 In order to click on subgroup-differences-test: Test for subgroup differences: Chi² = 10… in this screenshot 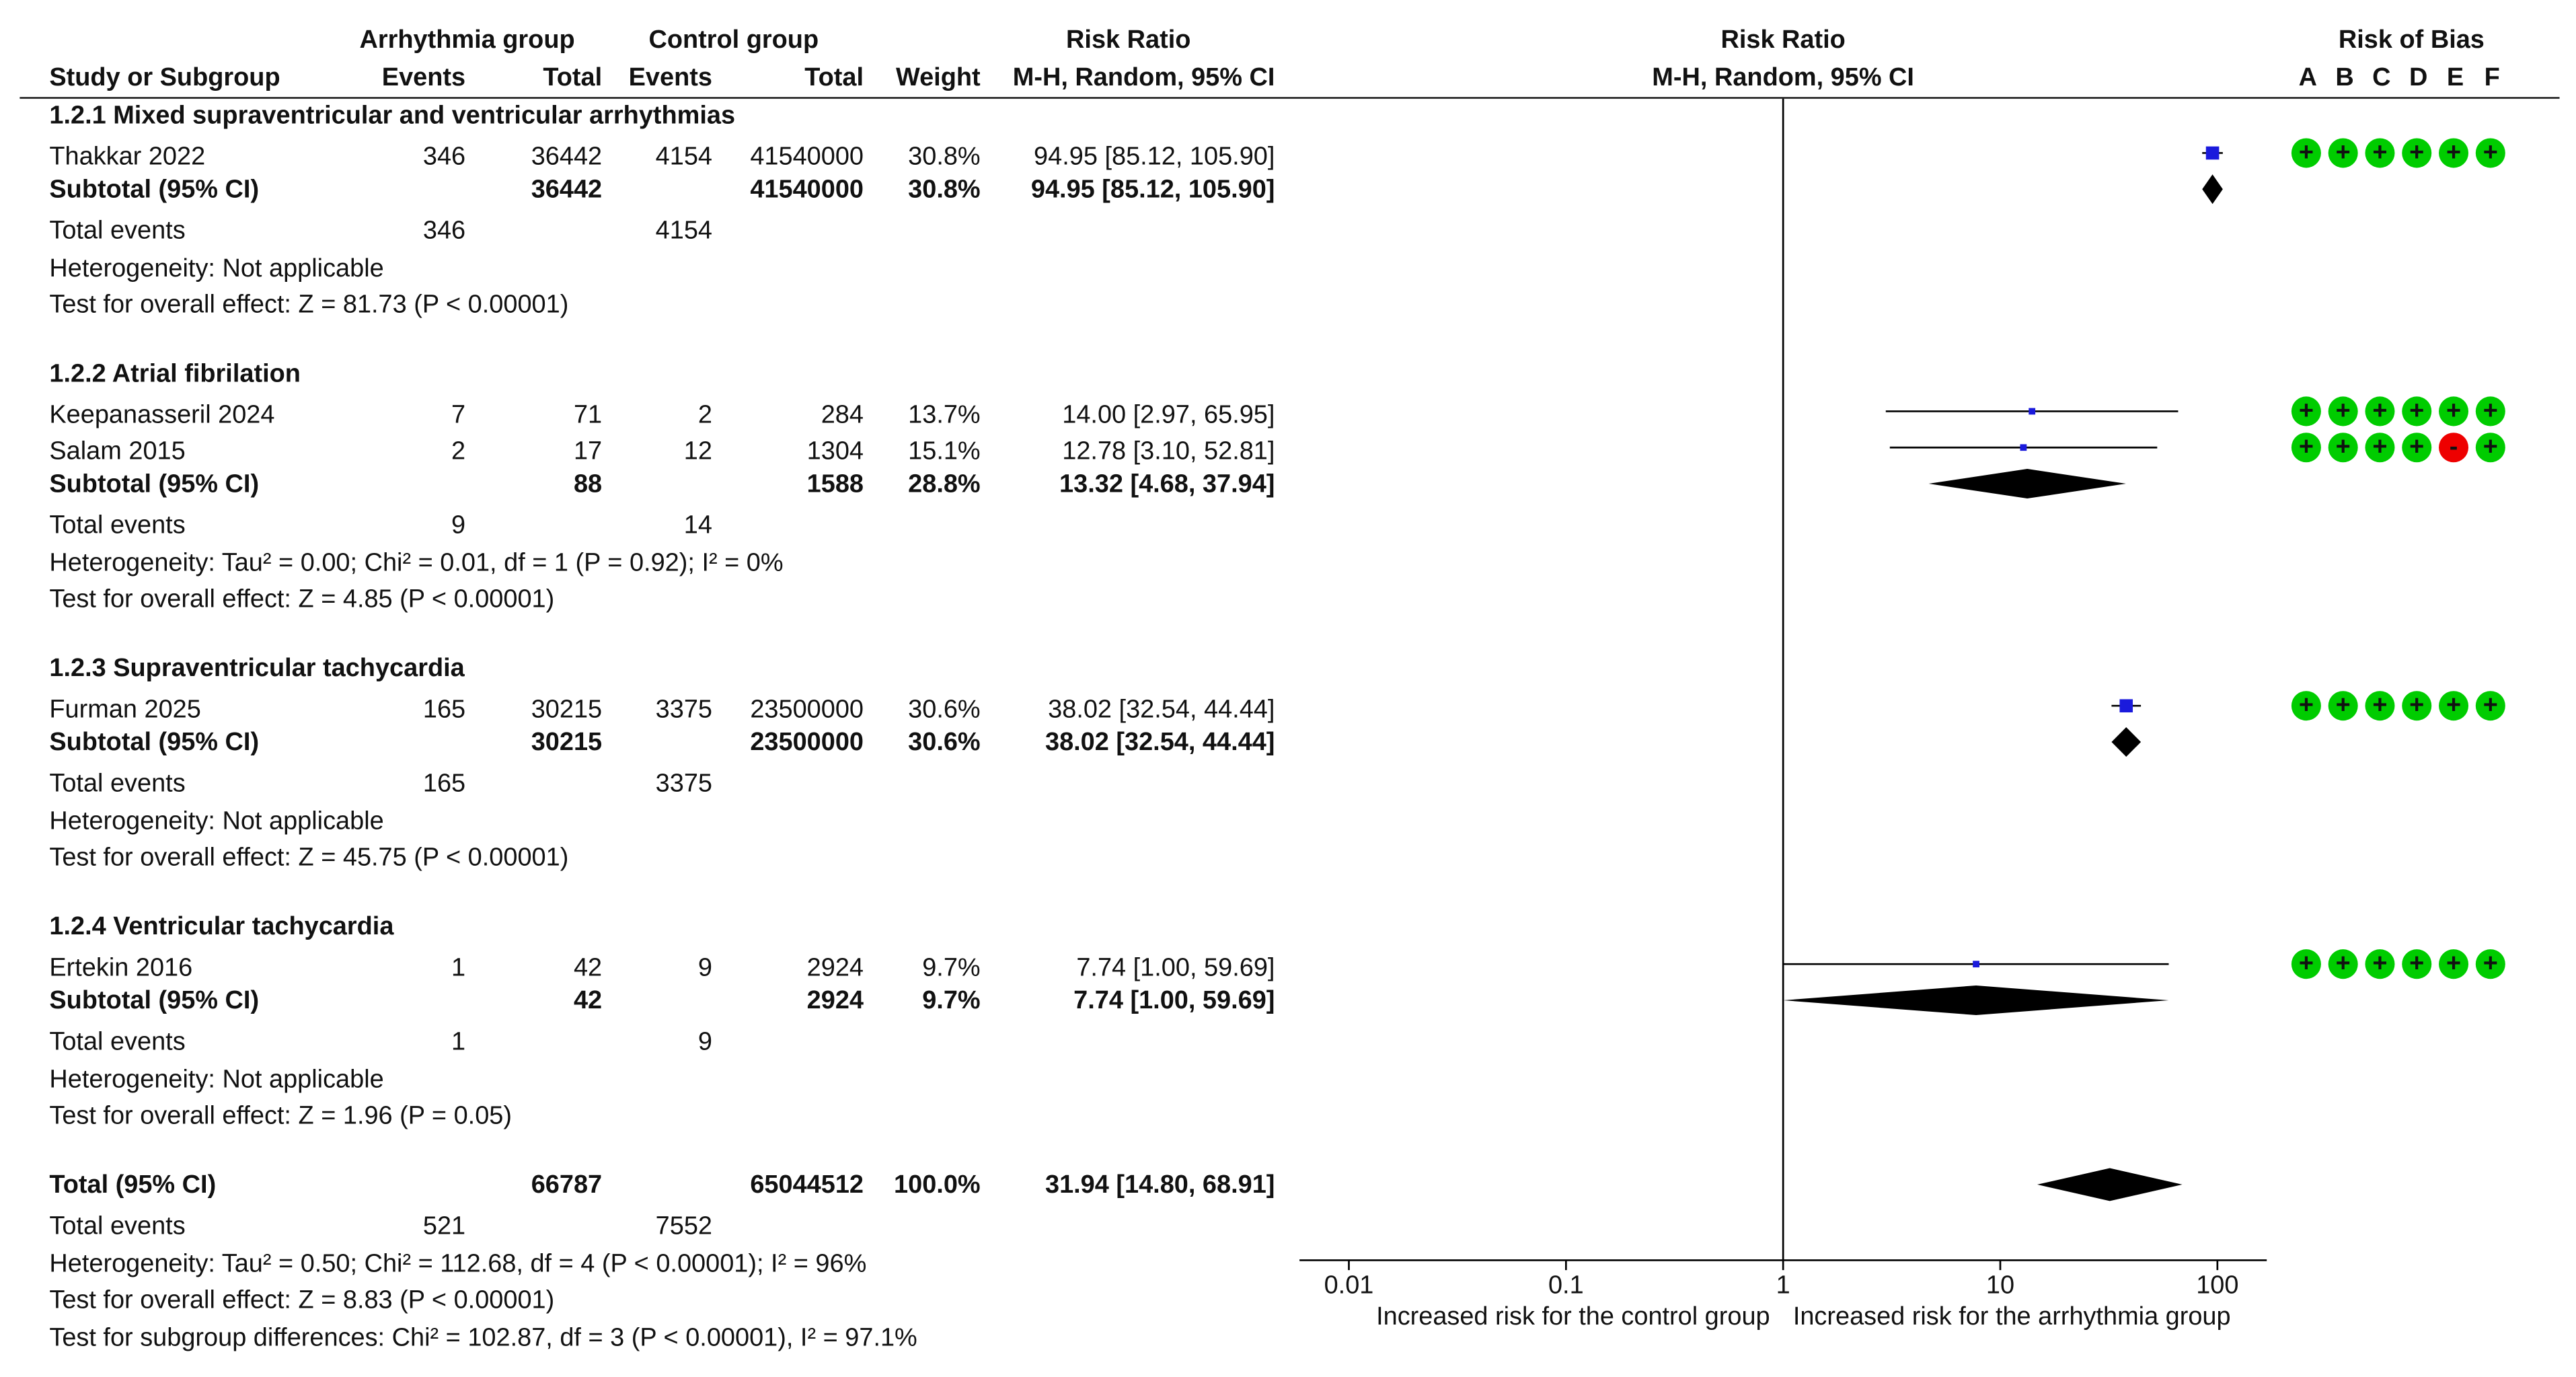, I will do `click(483, 1338)`.